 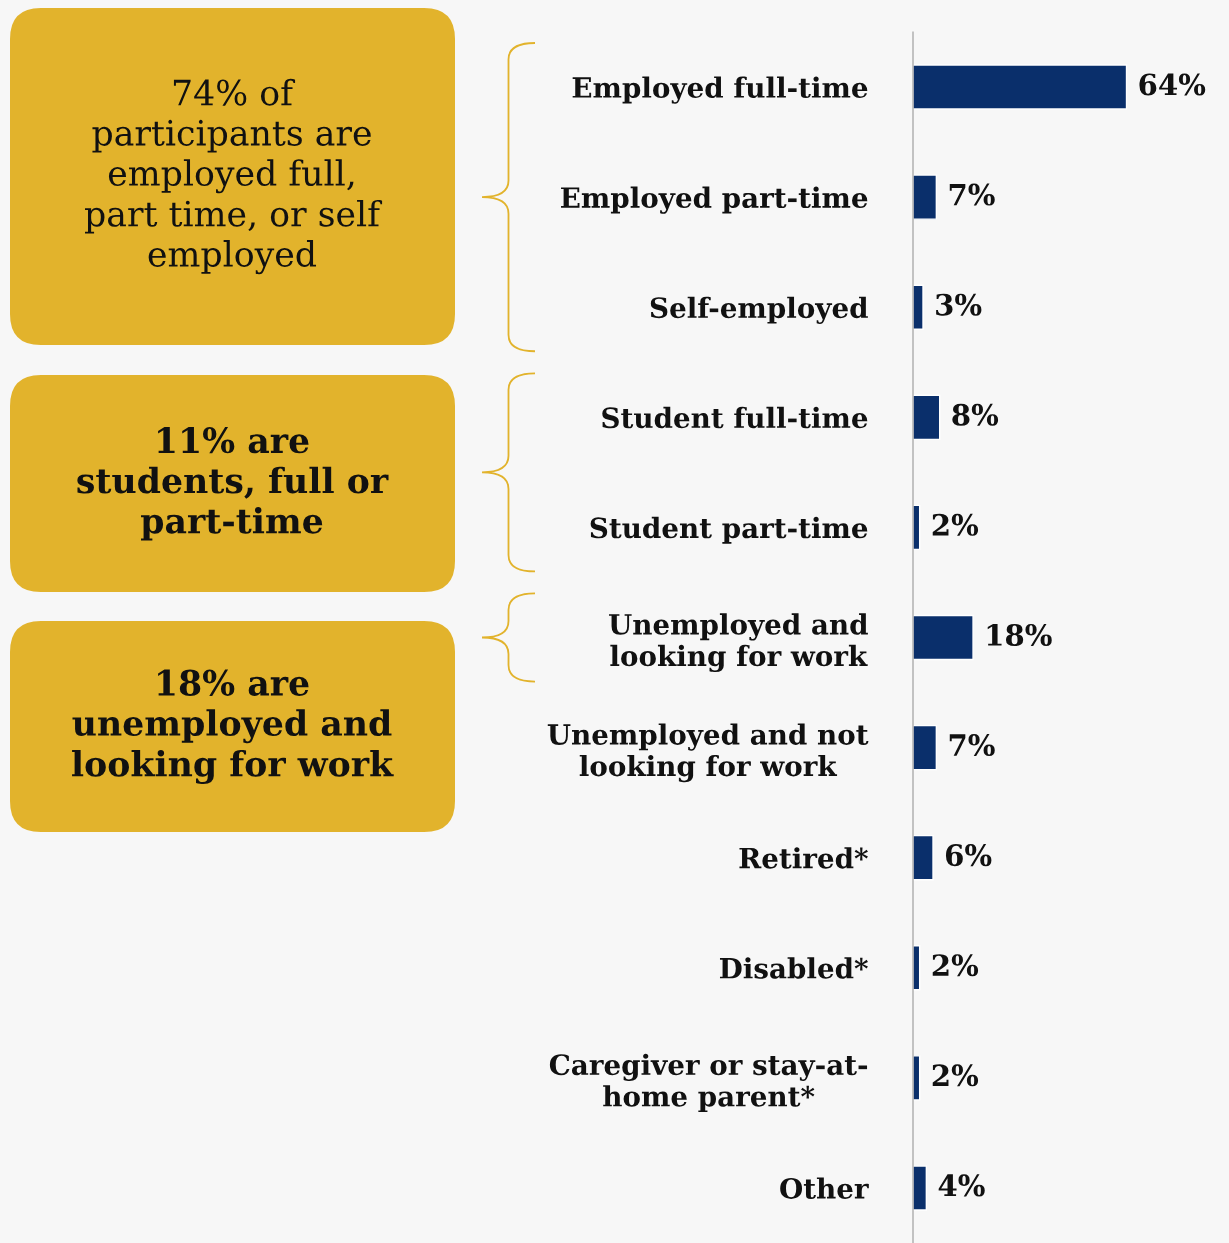 I want to click on data-label: 3%, so click(x=959, y=304).